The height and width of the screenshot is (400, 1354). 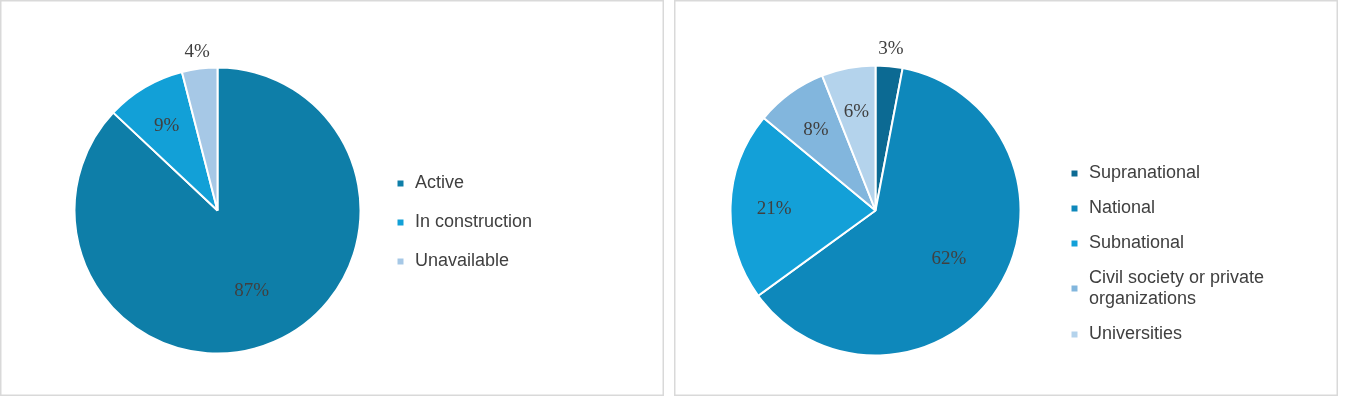 What do you see at coordinates (774, 207) in the screenshot?
I see `data-label: 21%` at bounding box center [774, 207].